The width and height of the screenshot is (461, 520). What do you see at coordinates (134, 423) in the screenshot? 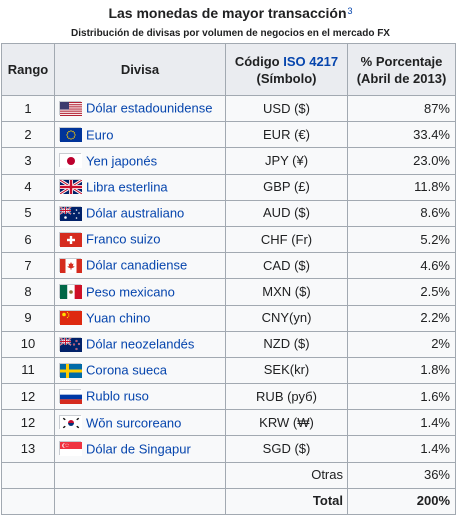
I see `currency-link: Wŏn surcoreano` at bounding box center [134, 423].